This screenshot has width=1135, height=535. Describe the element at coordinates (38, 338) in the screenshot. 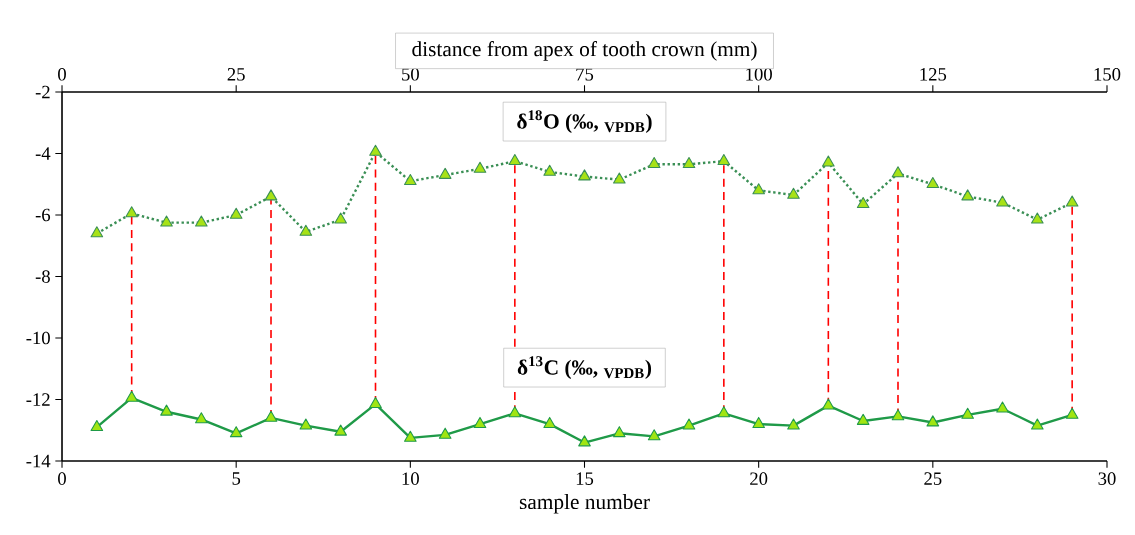

I see `y-tick-label: -10` at that location.